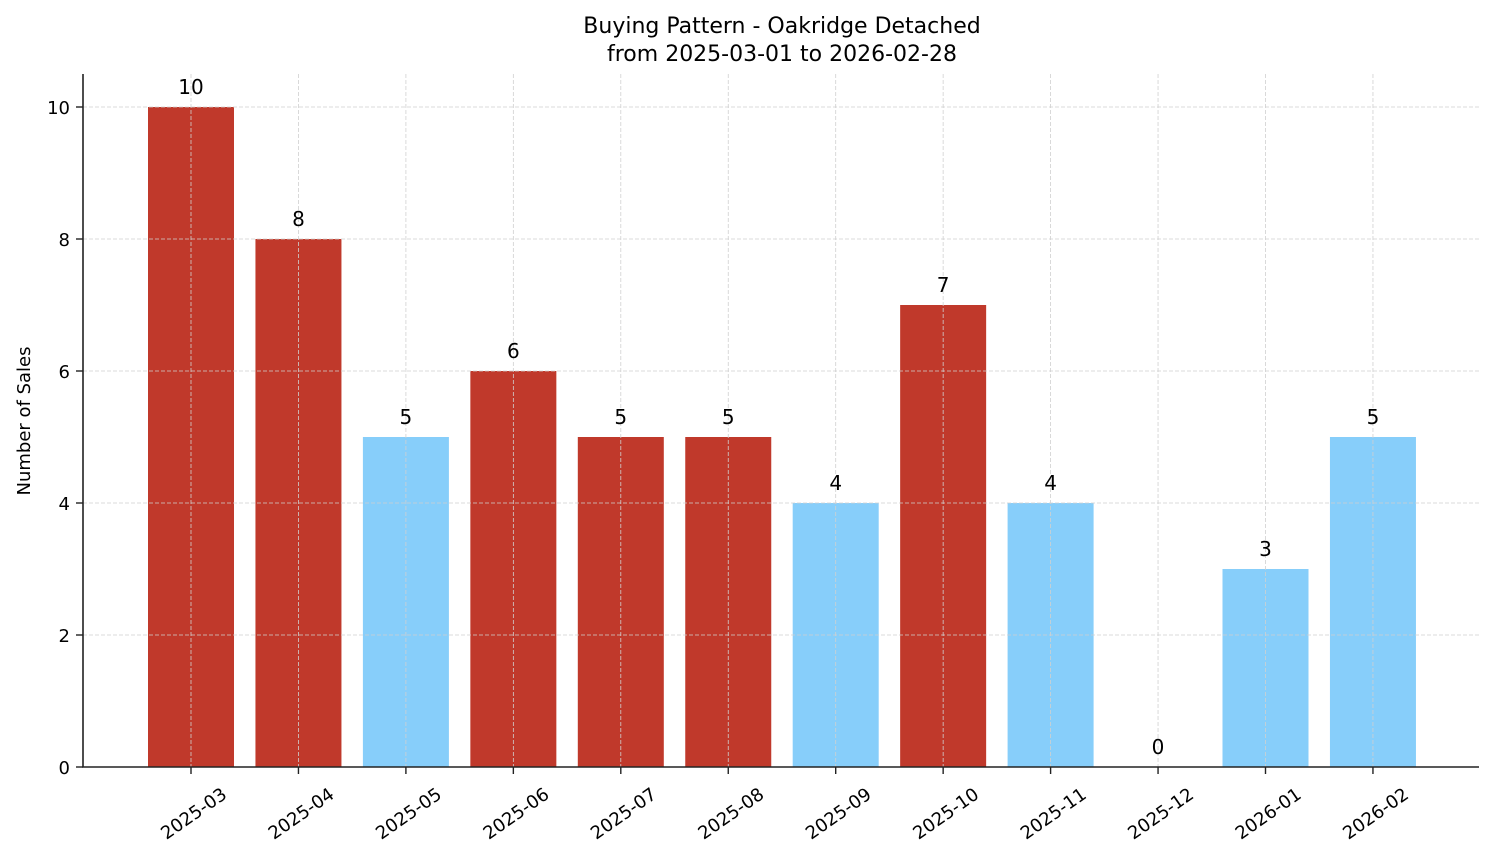  What do you see at coordinates (409, 814) in the screenshot?
I see `x-tick-label: 2025-05` at bounding box center [409, 814].